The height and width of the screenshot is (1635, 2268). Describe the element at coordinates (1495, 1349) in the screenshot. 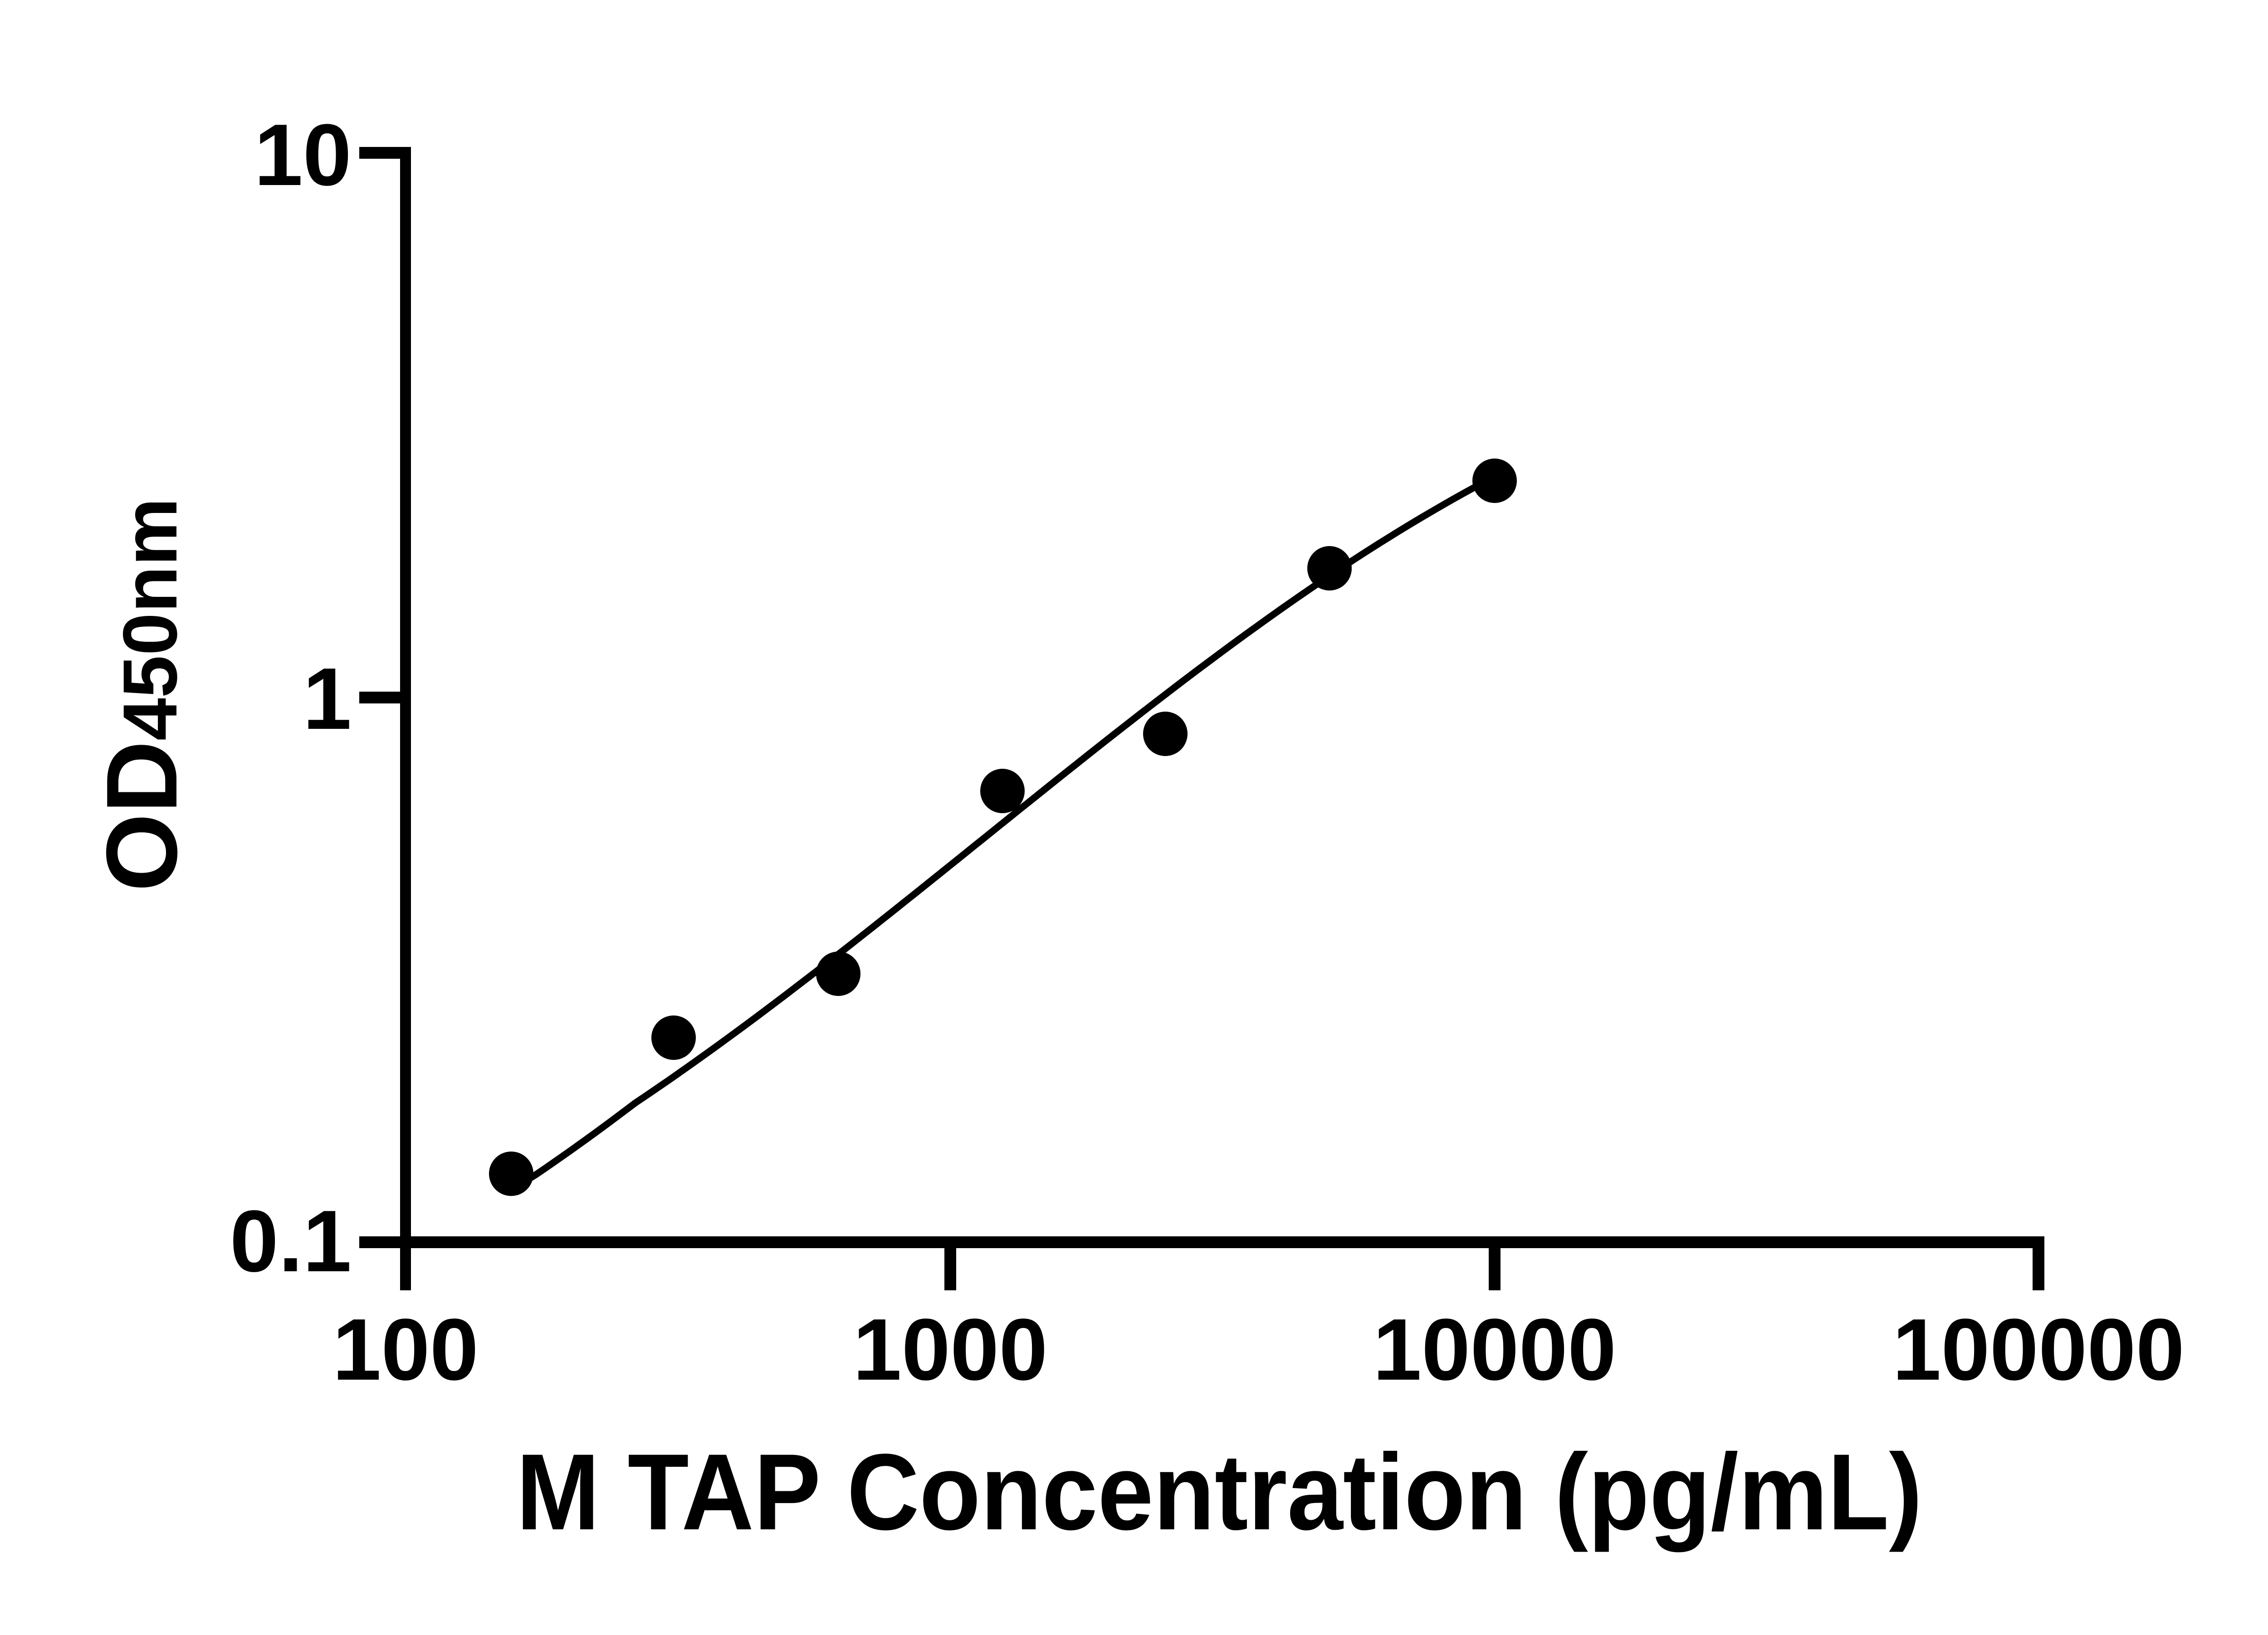

I see `svg-text: 10000` at that location.